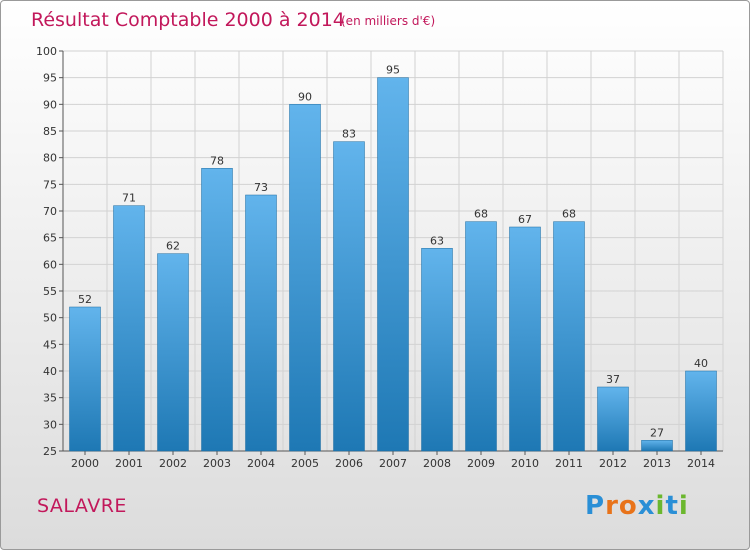  I want to click on x-tick-label: 2012, so click(613, 463).